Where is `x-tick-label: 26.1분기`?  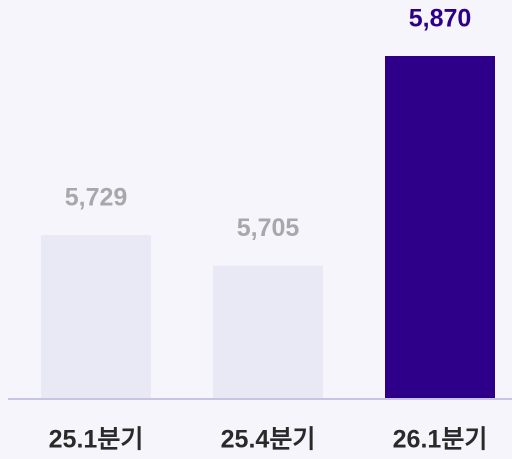
x-tick-label: 26.1분기 is located at coordinates (440, 440).